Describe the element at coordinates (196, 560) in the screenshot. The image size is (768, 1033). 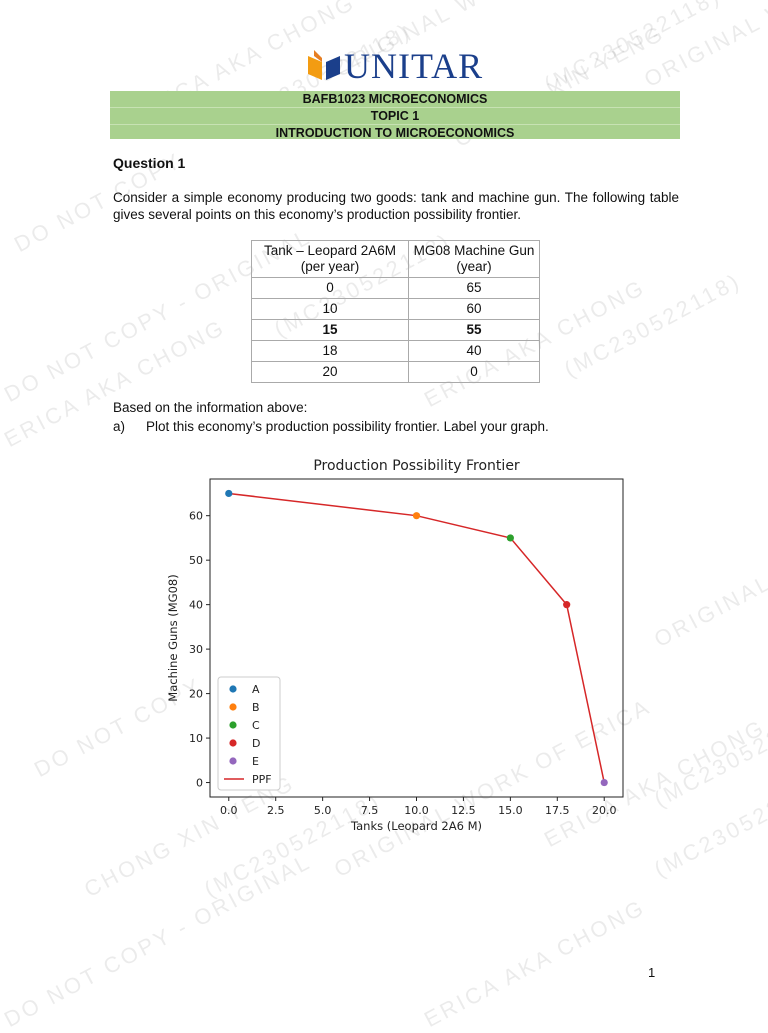
I see `y-tick-label: 50` at that location.